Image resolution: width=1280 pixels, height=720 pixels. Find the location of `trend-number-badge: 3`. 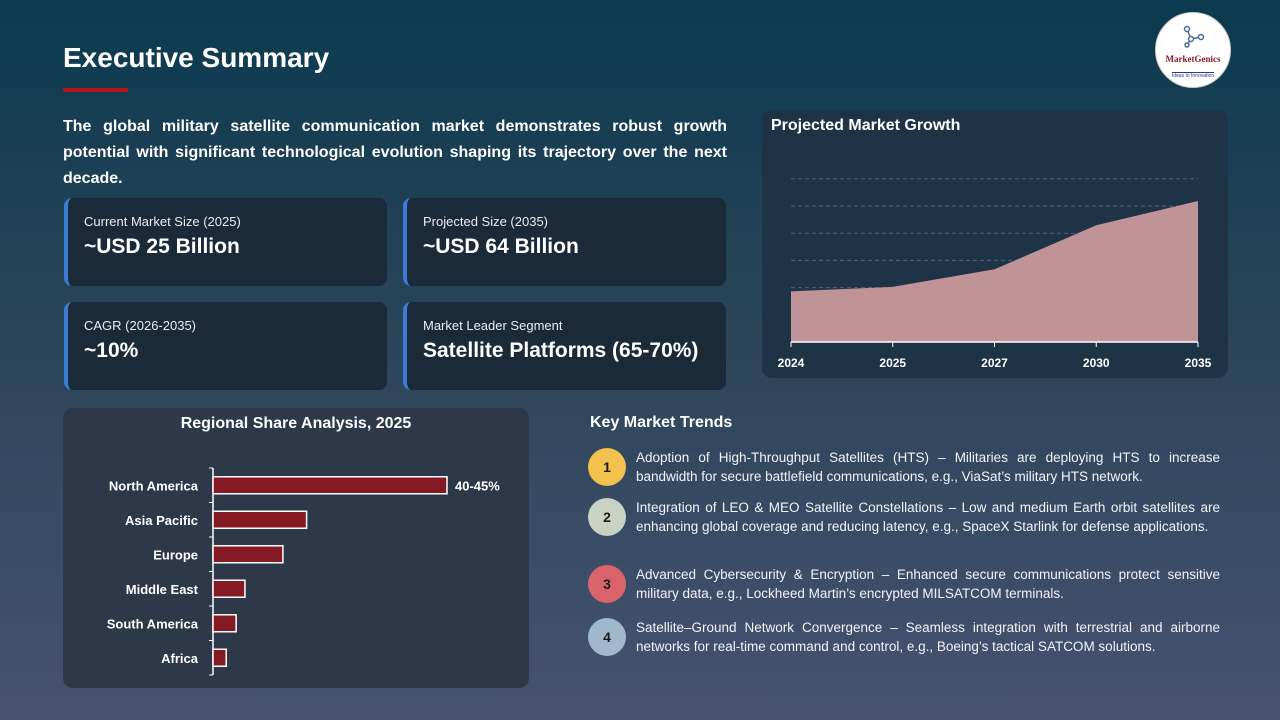

trend-number-badge: 3 is located at coordinates (607, 584).